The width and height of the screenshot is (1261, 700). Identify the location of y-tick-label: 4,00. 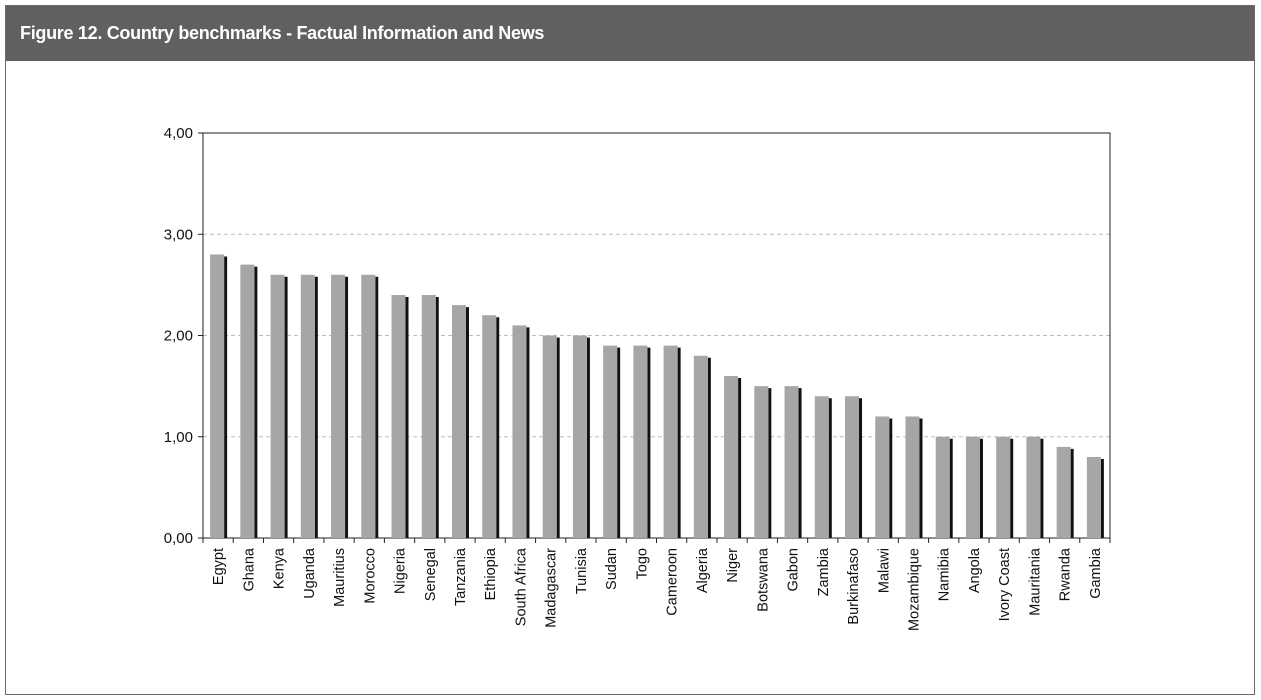
(178, 133).